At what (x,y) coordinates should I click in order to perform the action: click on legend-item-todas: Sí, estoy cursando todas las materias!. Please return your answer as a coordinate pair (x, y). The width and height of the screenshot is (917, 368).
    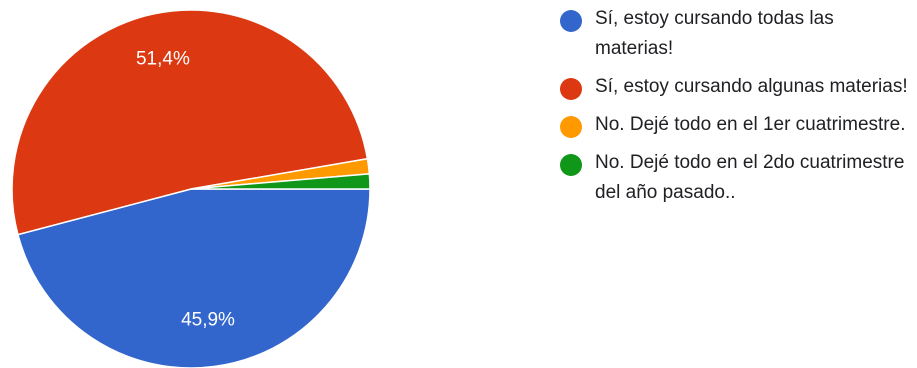
    Looking at the image, I should click on (737, 34).